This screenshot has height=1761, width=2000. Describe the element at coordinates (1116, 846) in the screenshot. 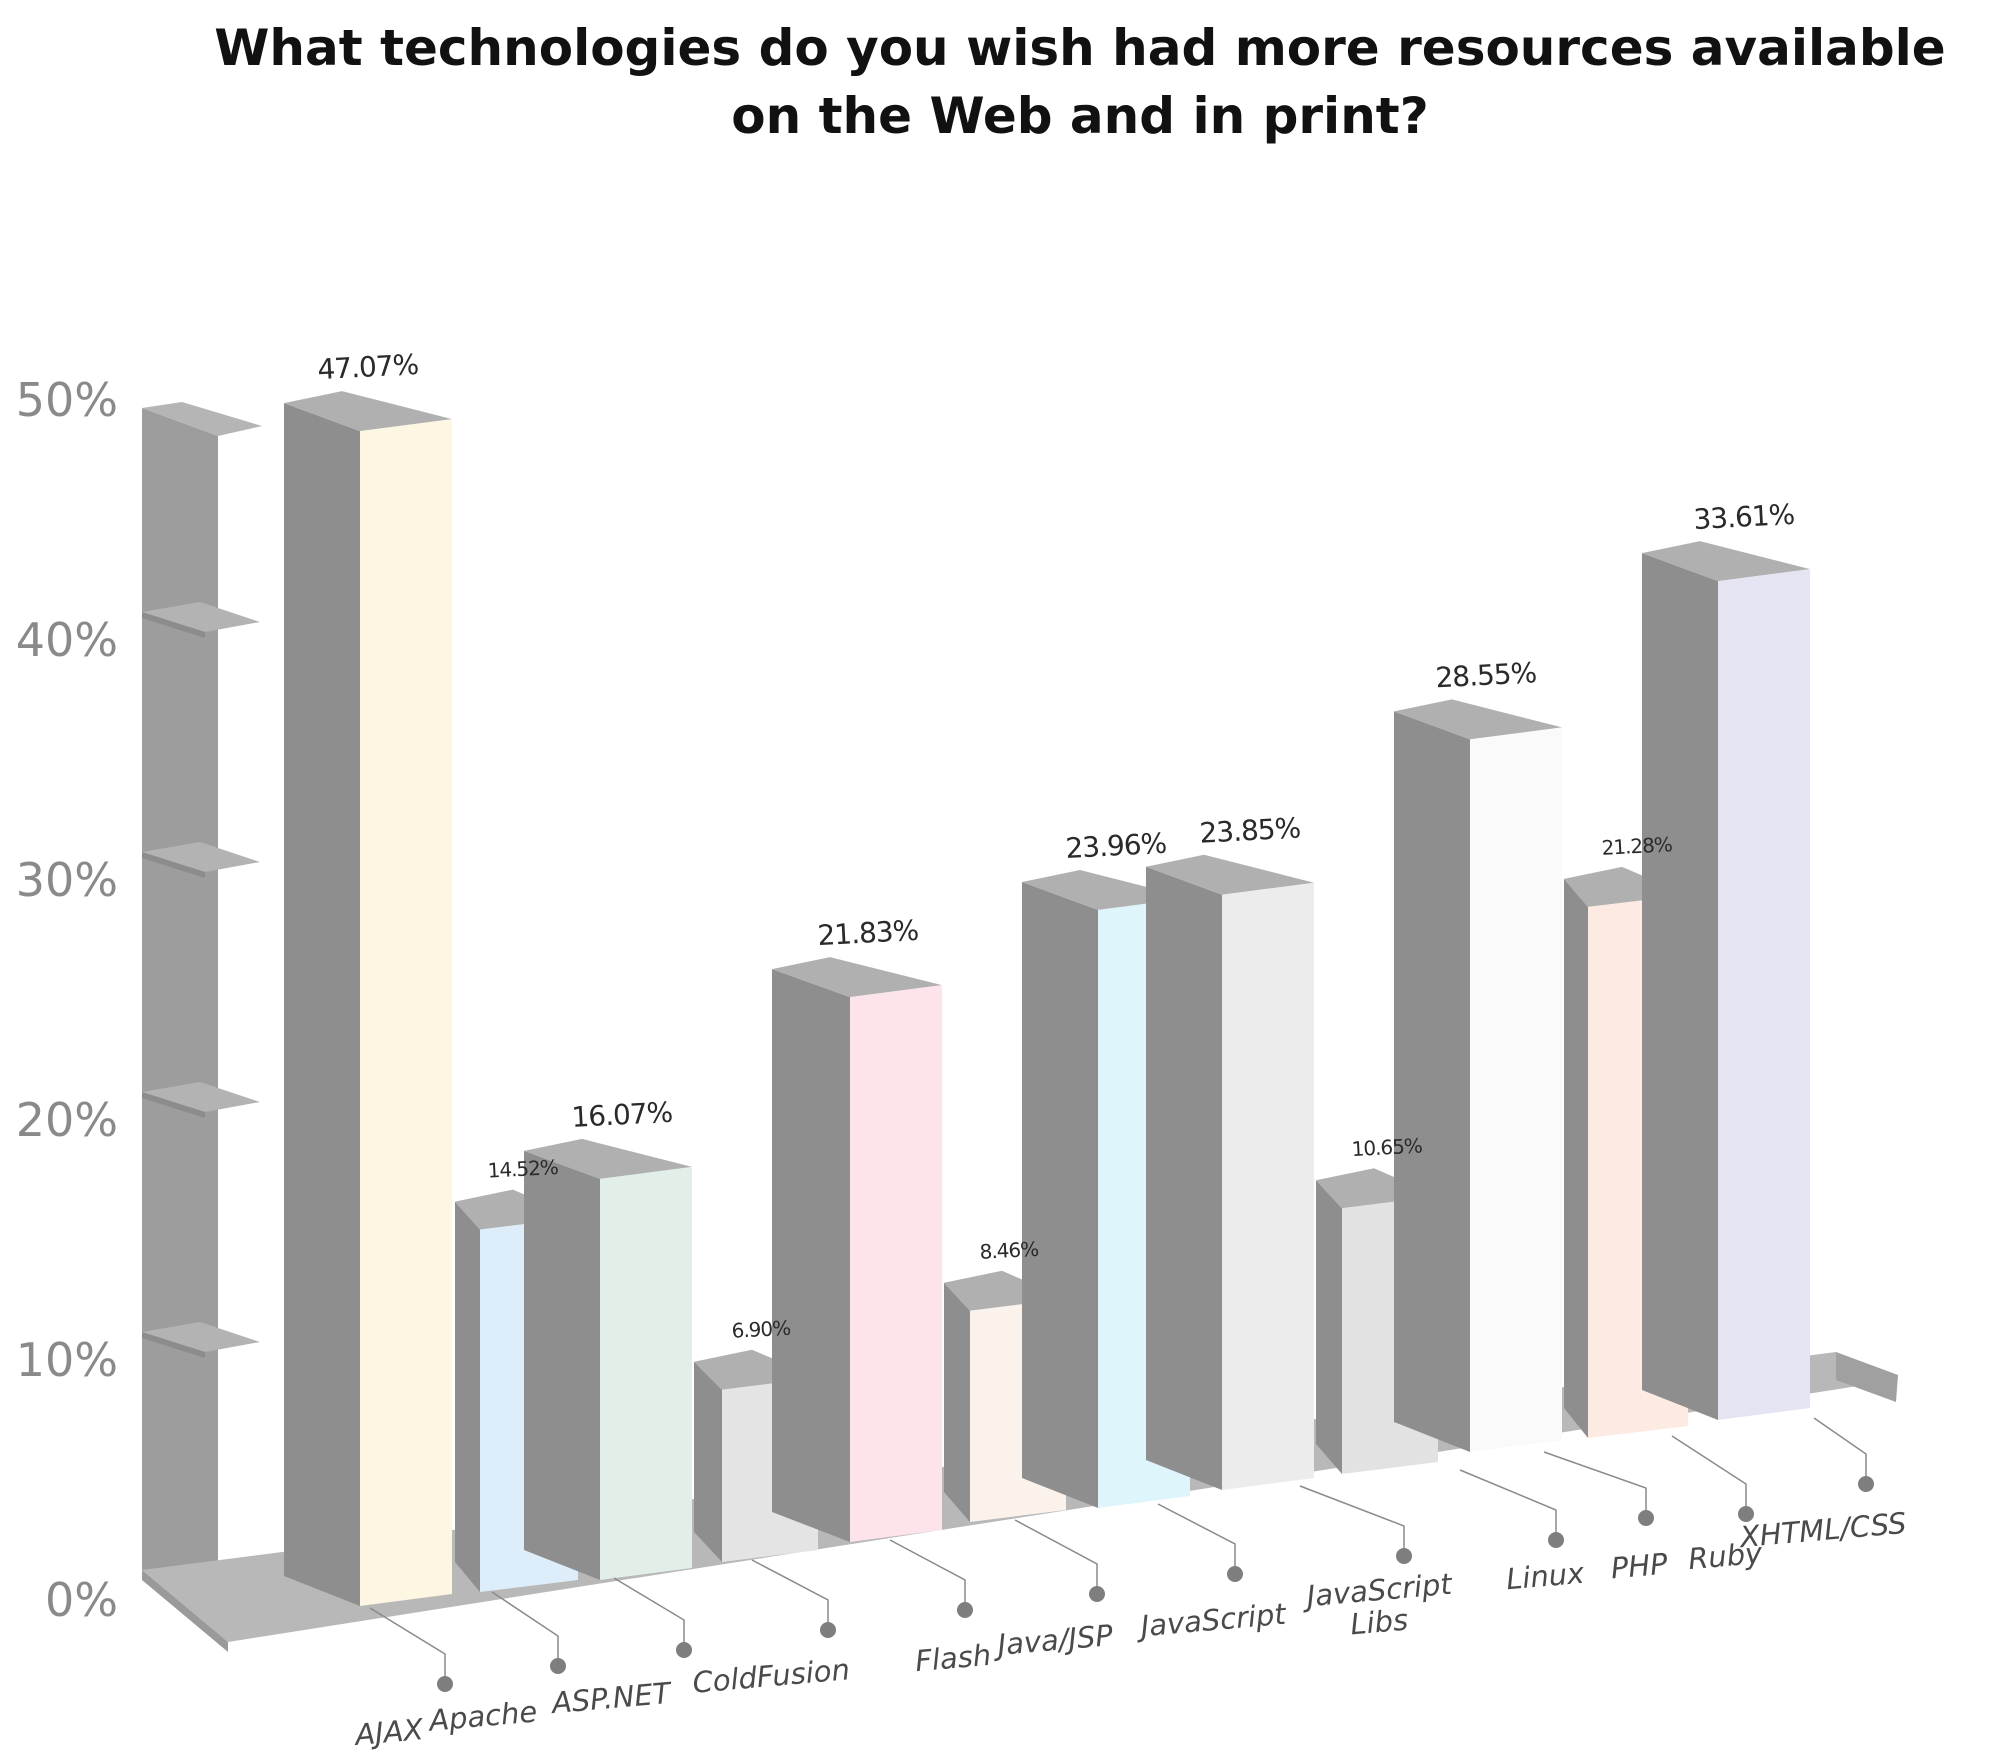

I see `bar-value-label: 23.96%` at that location.